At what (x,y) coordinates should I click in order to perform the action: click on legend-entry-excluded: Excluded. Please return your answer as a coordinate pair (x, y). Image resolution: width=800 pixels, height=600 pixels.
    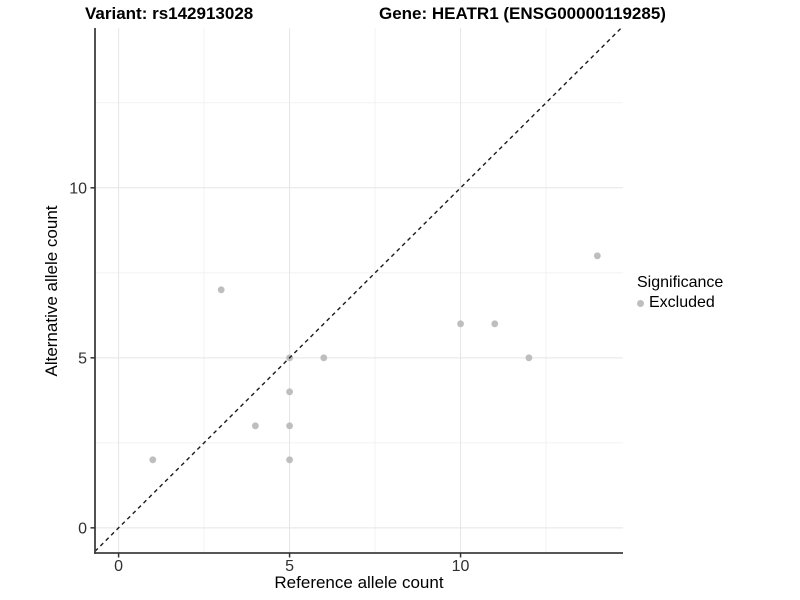
    Looking at the image, I should click on (680, 303).